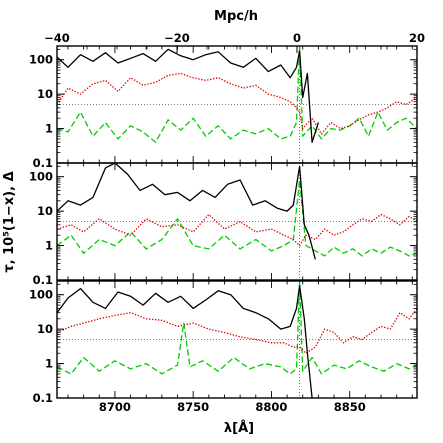  I want to click on x-tick-label: 8700, so click(115, 407).